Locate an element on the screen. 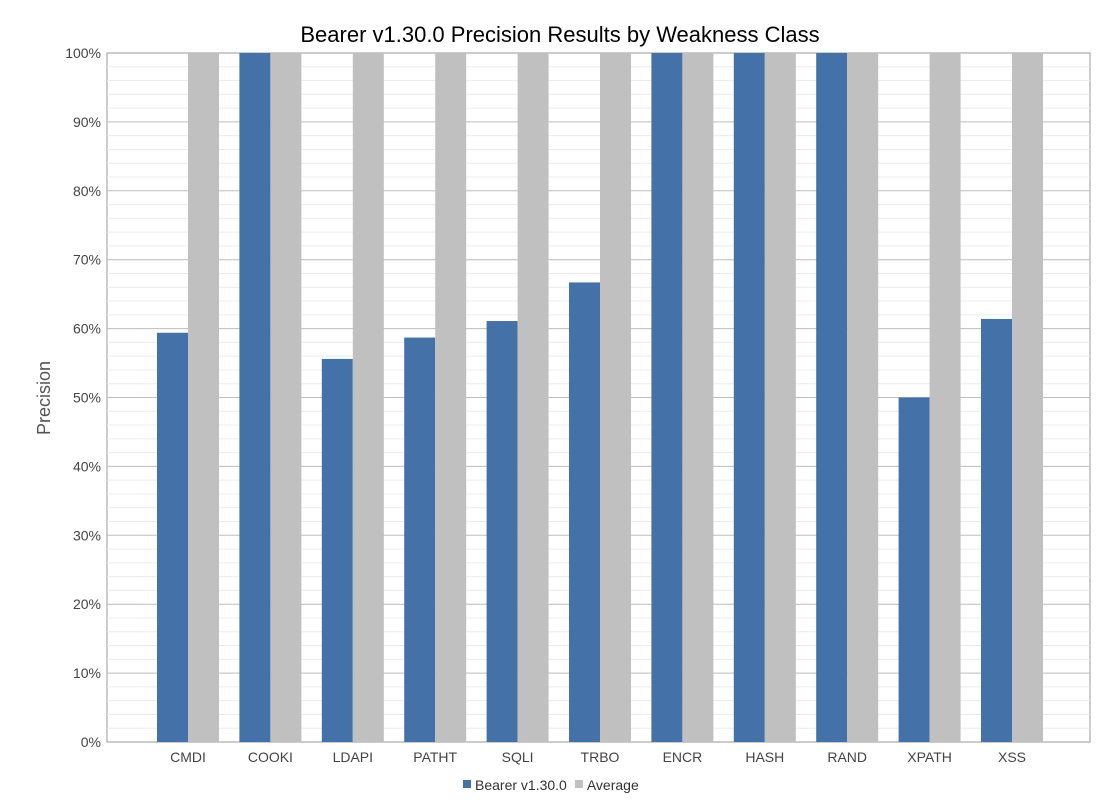  y-tick-label: 100% is located at coordinates (83, 53).